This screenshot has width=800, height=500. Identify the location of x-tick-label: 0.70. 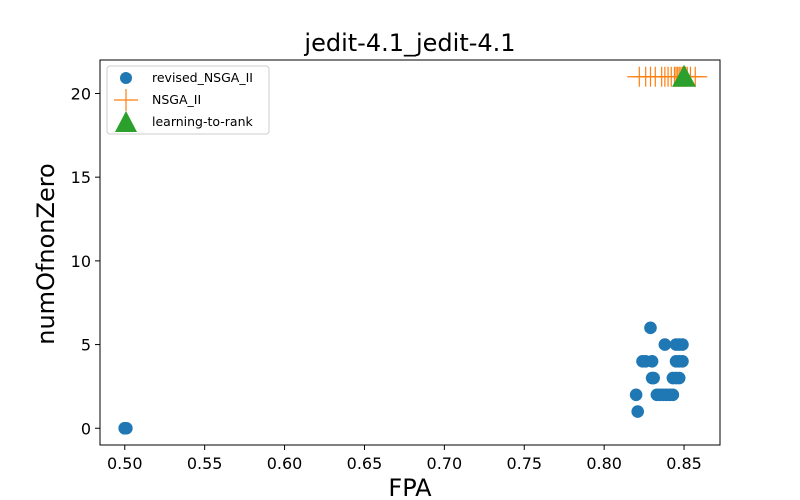
(445, 463).